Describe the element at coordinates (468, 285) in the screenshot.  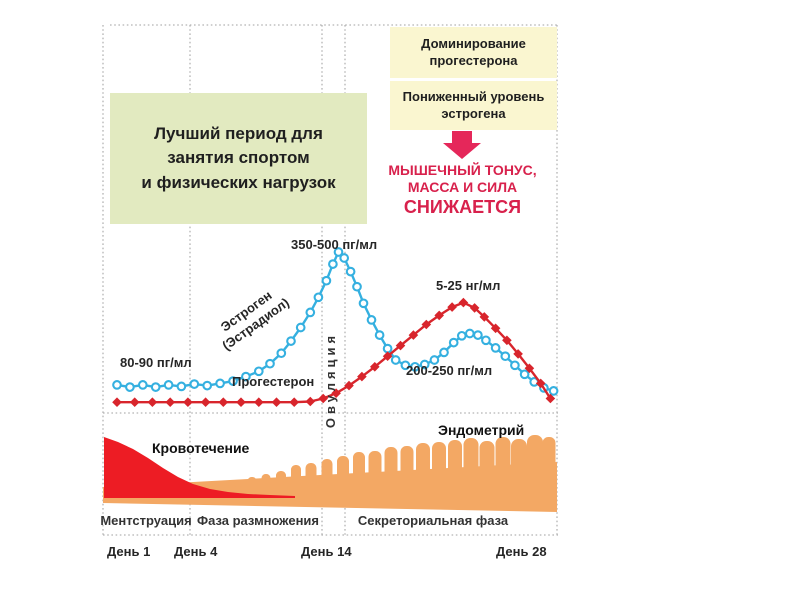
I see `progesterone-peak-label: 5-25 нг/мл` at that location.